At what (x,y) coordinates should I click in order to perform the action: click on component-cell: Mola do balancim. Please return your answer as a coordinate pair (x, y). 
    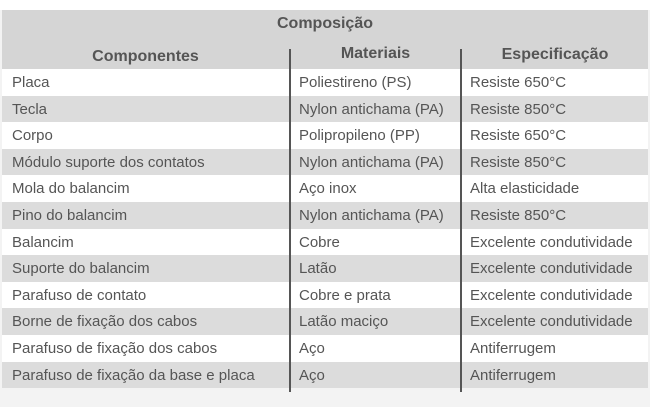
    Looking at the image, I should click on (71, 189).